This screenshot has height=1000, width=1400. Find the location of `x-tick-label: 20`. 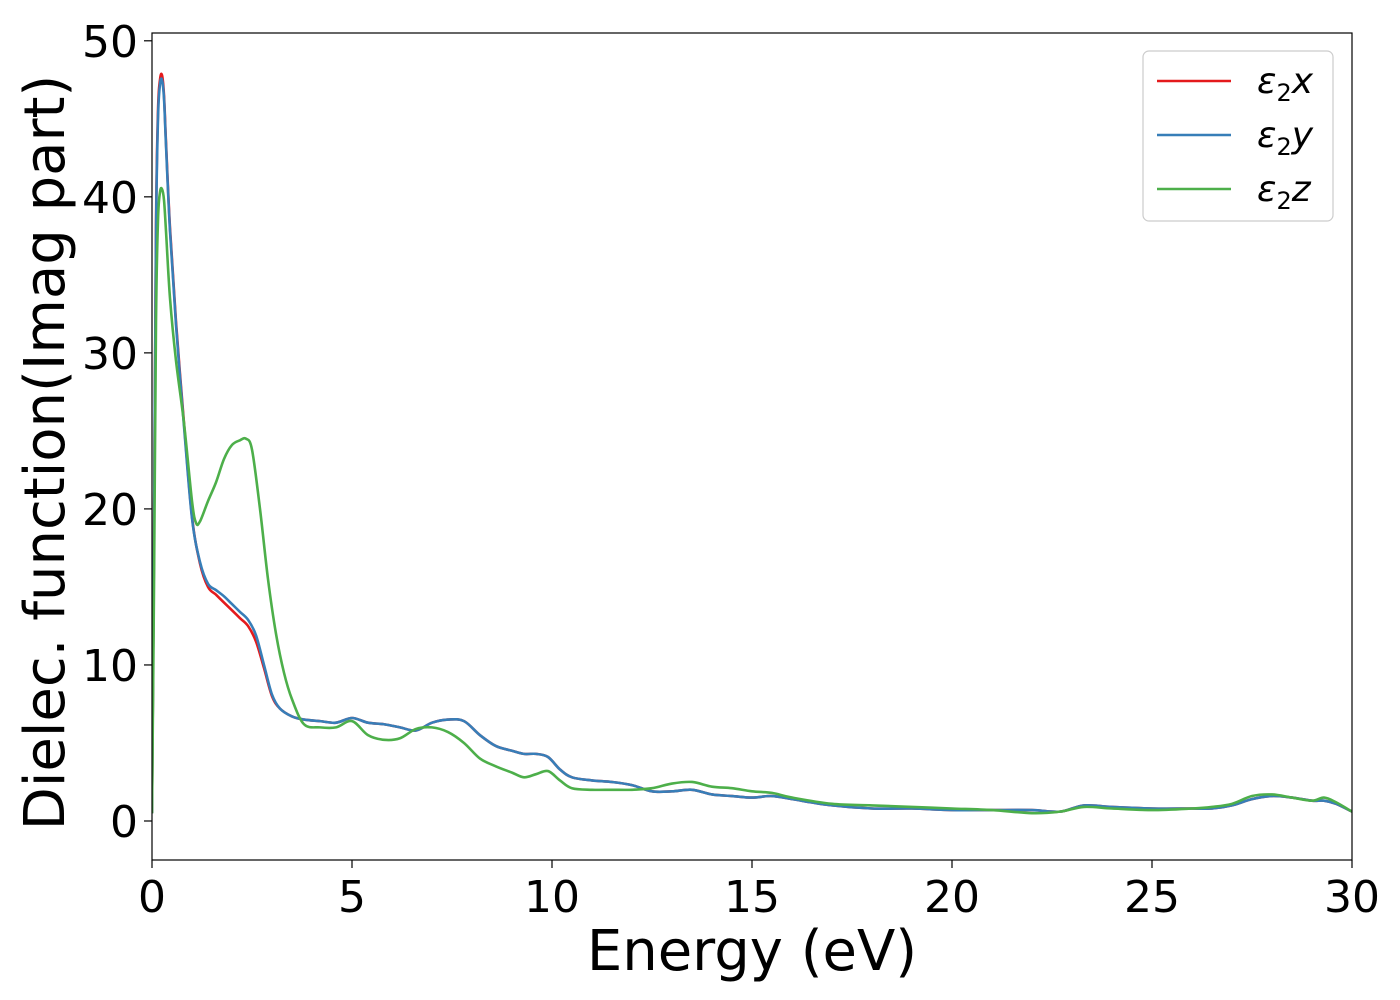

x-tick-label: 20 is located at coordinates (952, 897).